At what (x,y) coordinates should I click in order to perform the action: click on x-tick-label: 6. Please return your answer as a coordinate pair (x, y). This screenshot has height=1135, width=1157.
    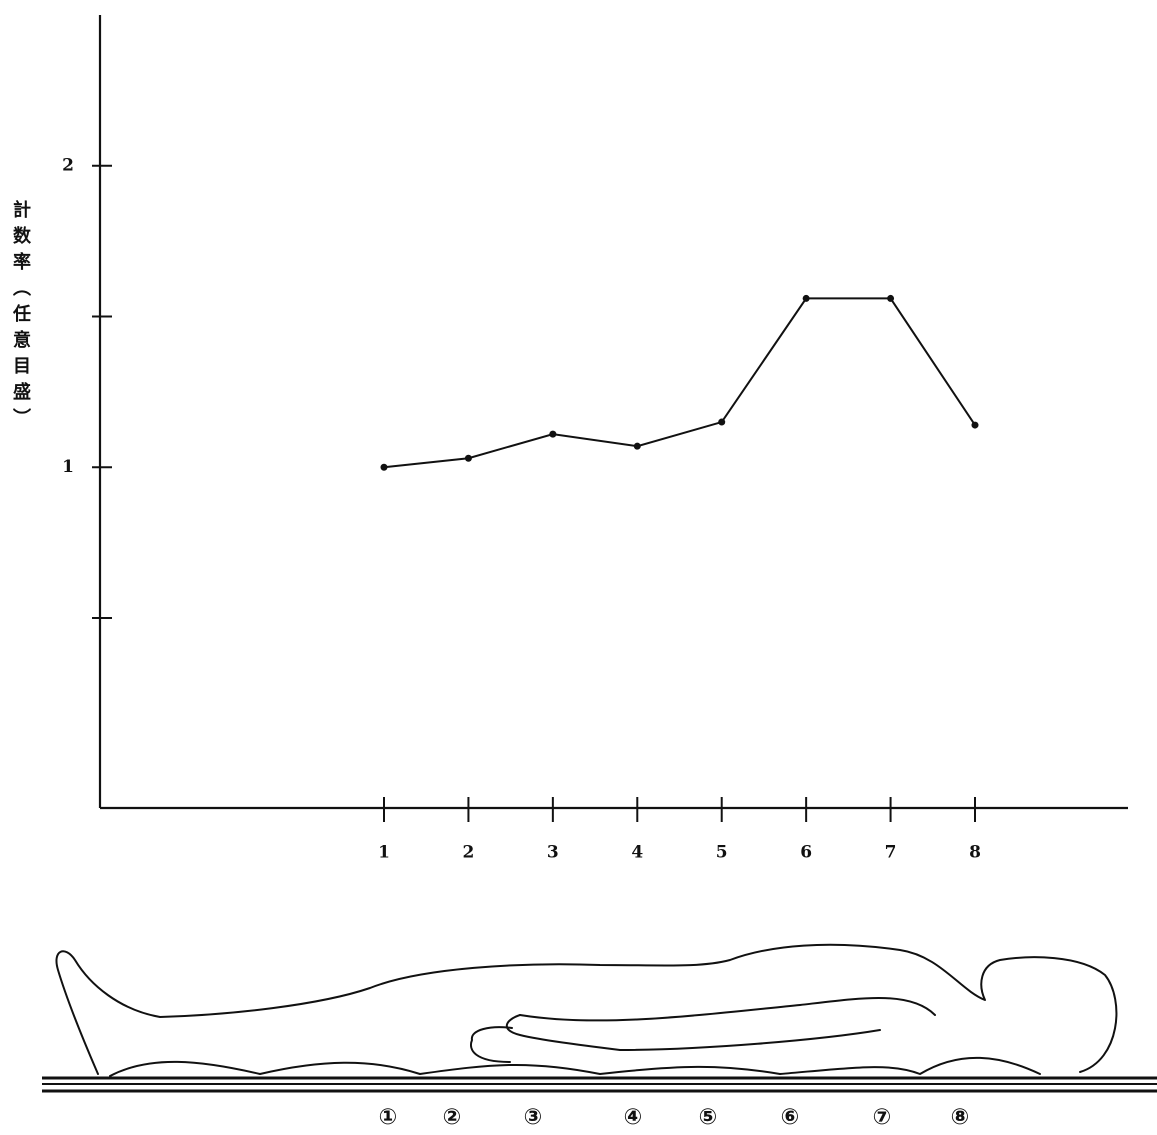
    Looking at the image, I should click on (806, 853).